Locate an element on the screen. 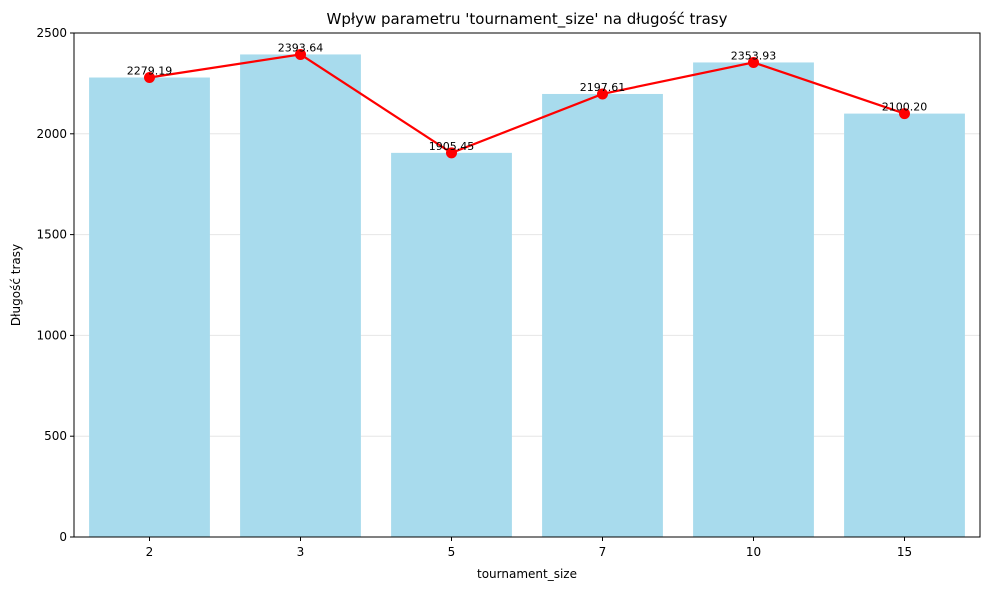 The image size is (989, 590). y-tick-label-1500: 1500 is located at coordinates (51, 235).